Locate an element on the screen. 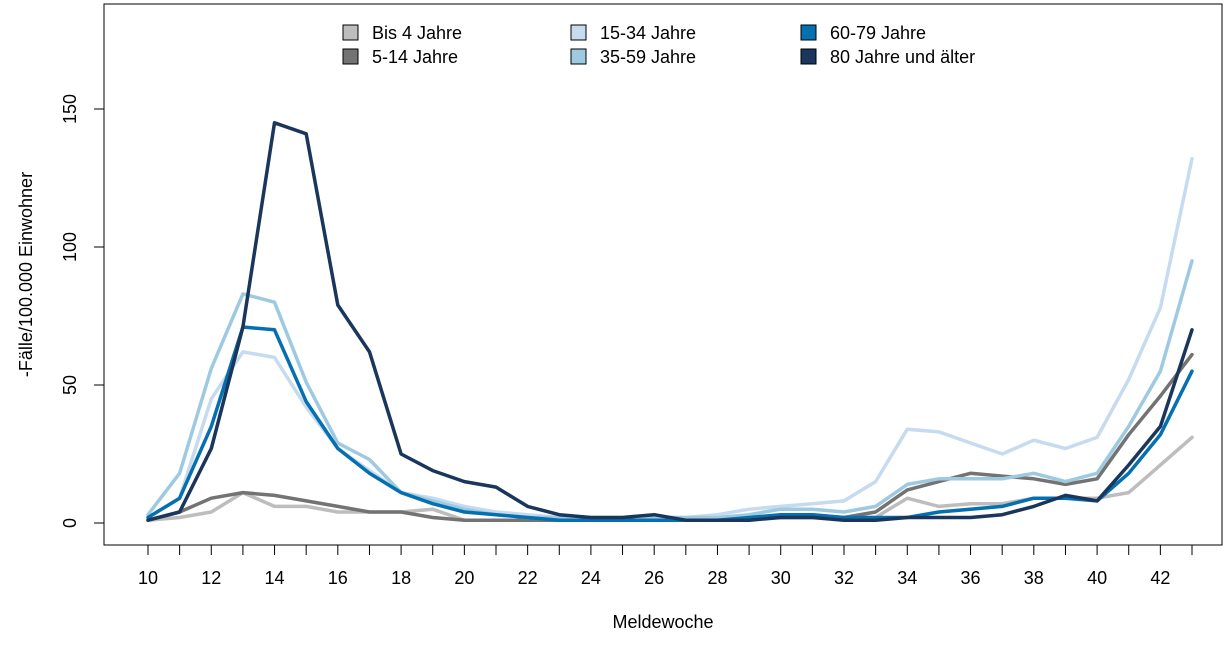 The height and width of the screenshot is (646, 1226). x-tick-label: 16 is located at coordinates (338, 578).